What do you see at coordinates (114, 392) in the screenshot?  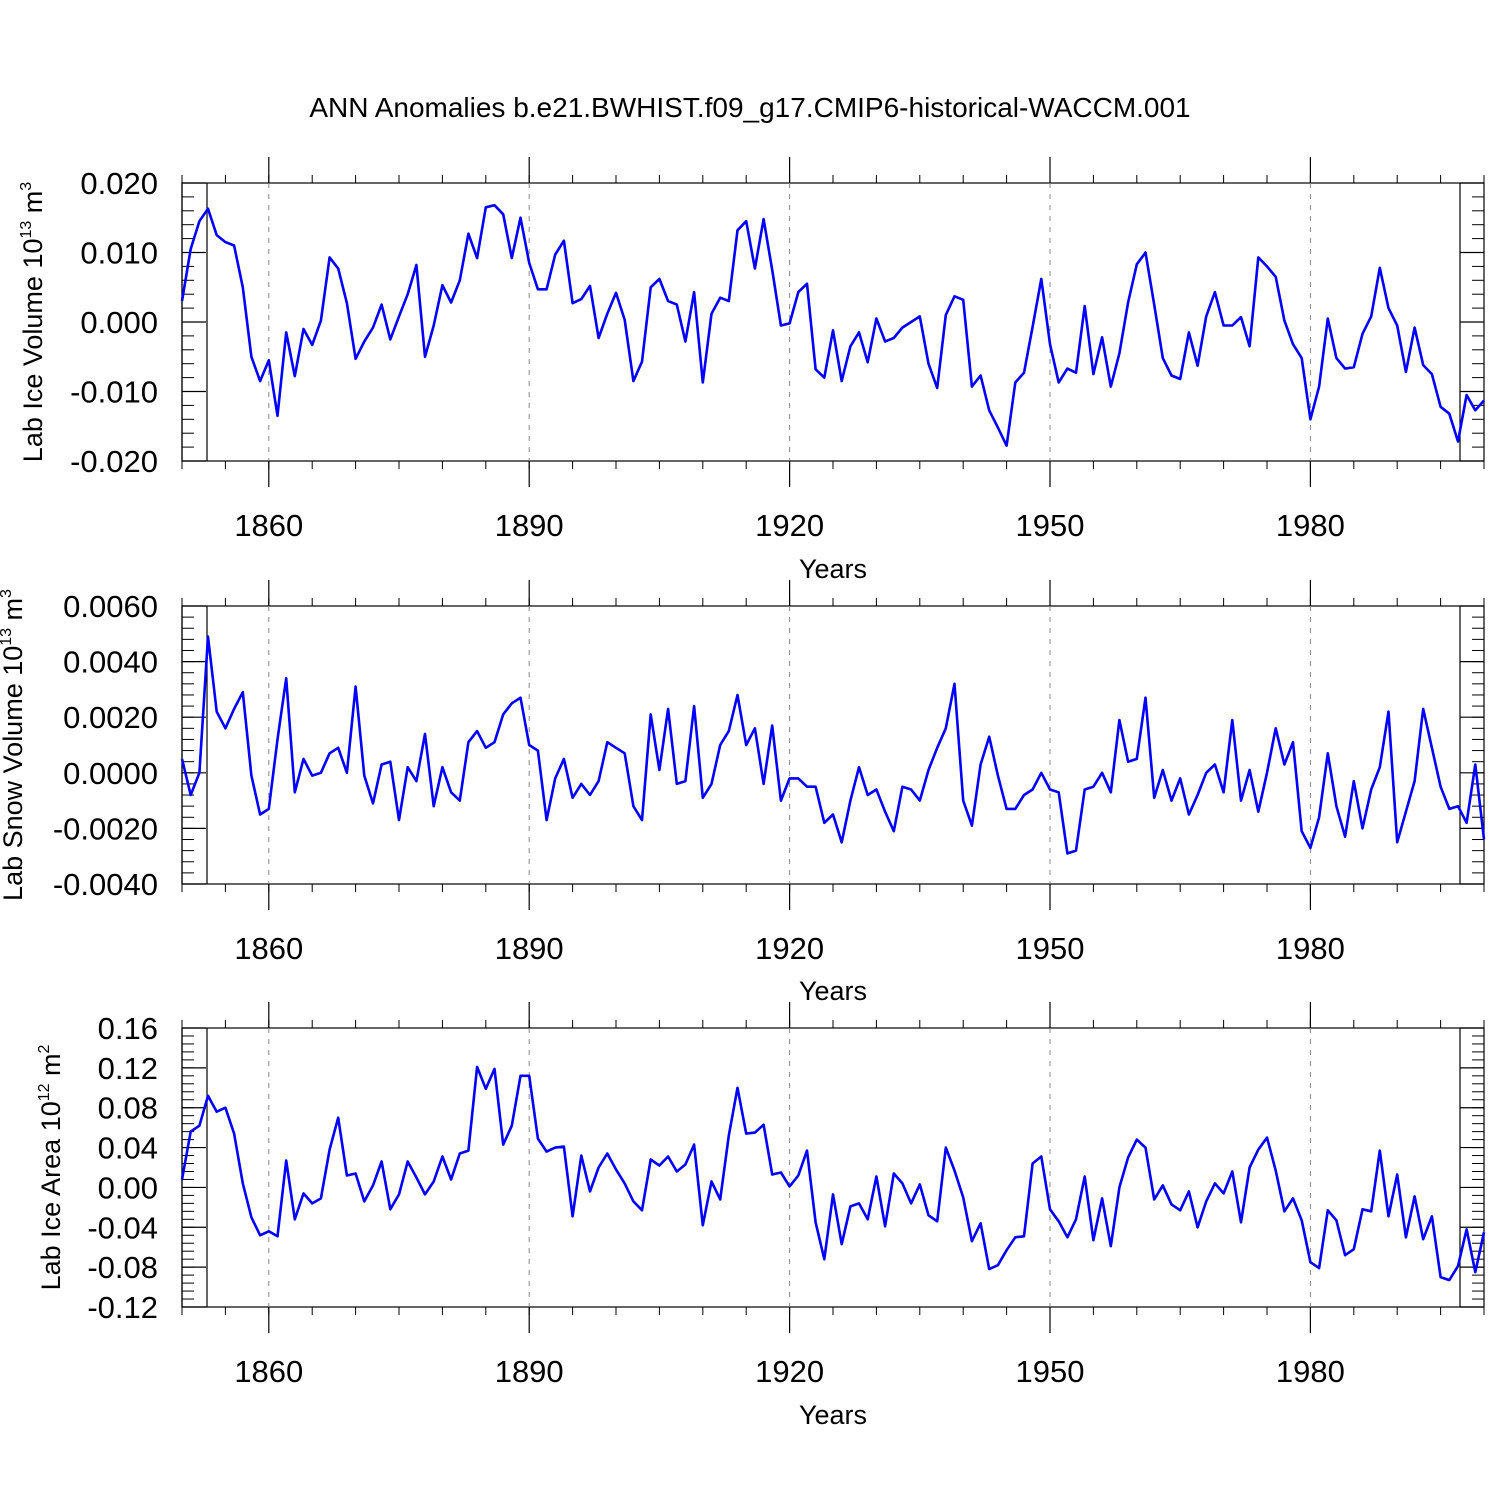 I see `y-tick-label: -0.010` at bounding box center [114, 392].